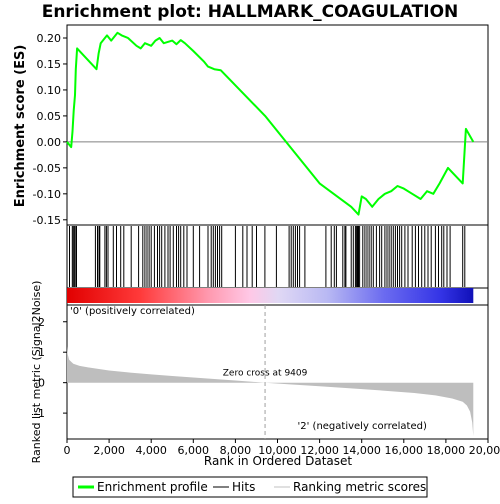  Describe the element at coordinates (20, 126) in the screenshot. I see `es-axis-label: Enrichment score (ES)` at that location.